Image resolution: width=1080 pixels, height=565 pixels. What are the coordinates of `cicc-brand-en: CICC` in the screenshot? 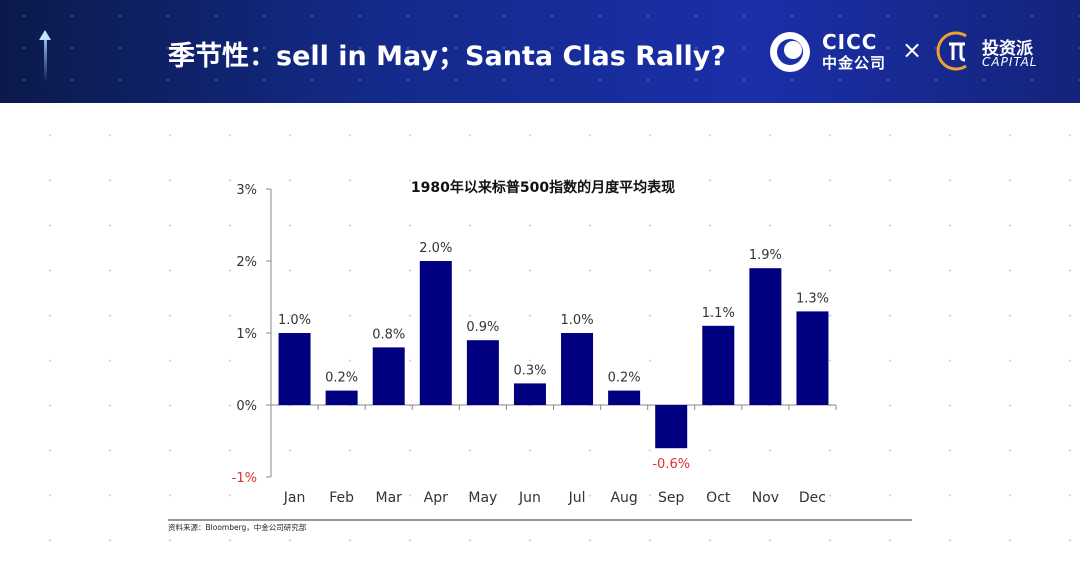 It's located at (850, 42).